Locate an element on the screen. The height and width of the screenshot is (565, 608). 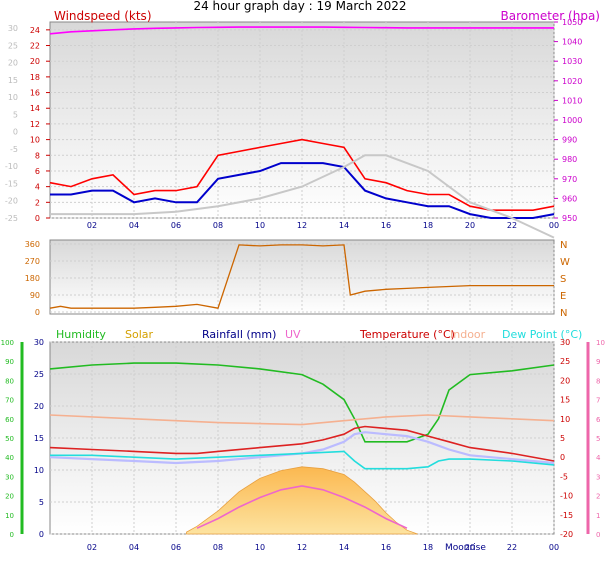
barometer-axis: 950 960 970 980 990 1000 1010 1020 1030 1040 1050 is located at coordinates (568, 120).